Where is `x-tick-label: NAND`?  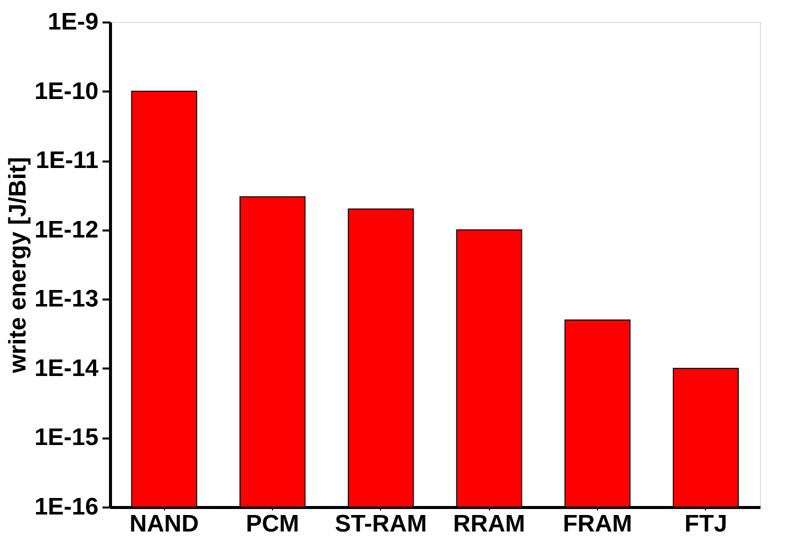 x-tick-label: NAND is located at coordinates (164, 524).